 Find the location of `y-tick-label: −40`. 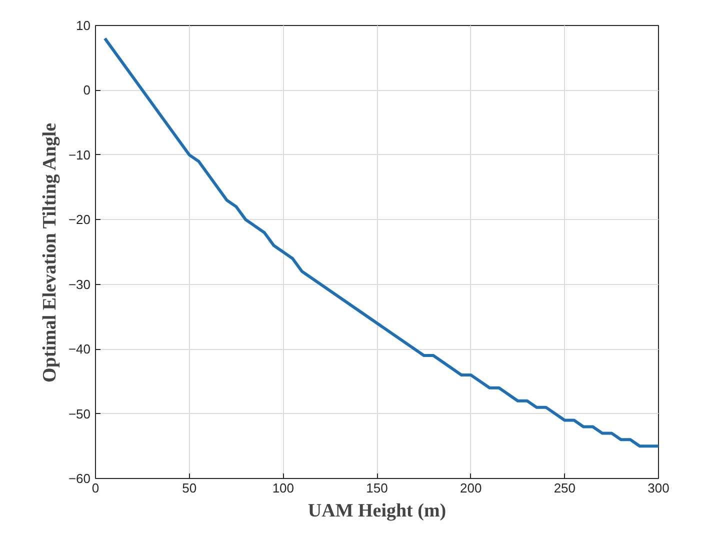

y-tick-label: −40 is located at coordinates (79, 349).